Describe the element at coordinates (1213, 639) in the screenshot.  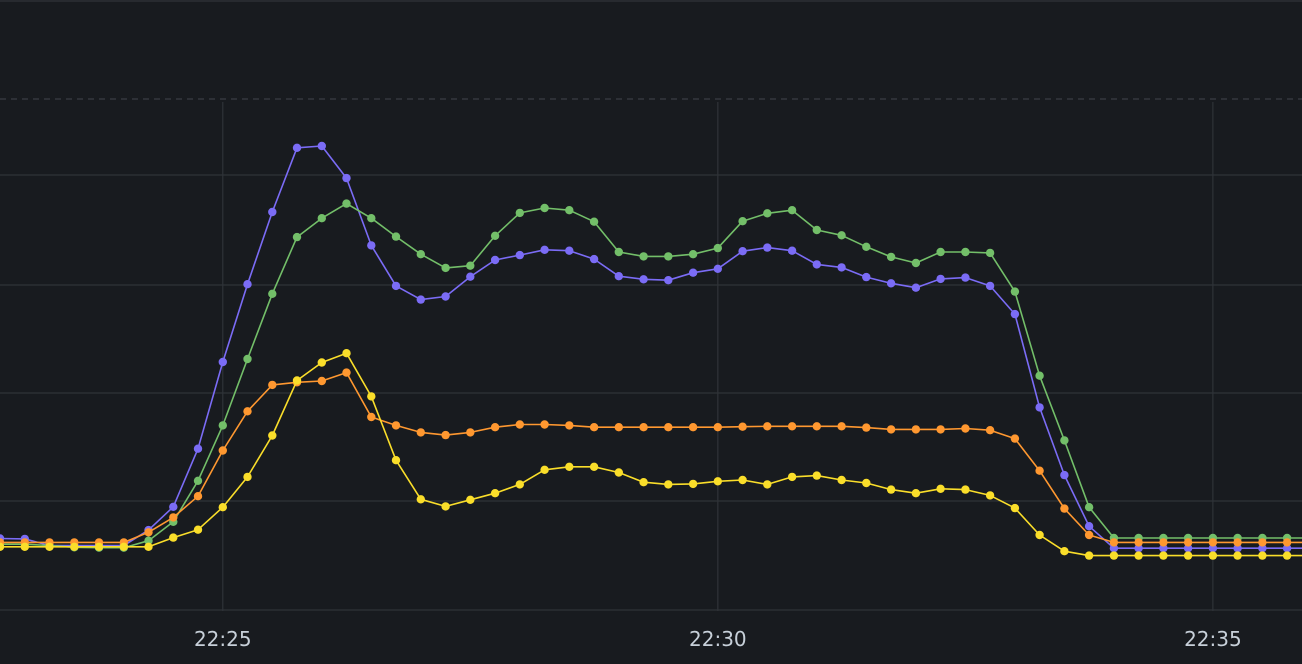
I see `x-tick-label: 22:35` at that location.